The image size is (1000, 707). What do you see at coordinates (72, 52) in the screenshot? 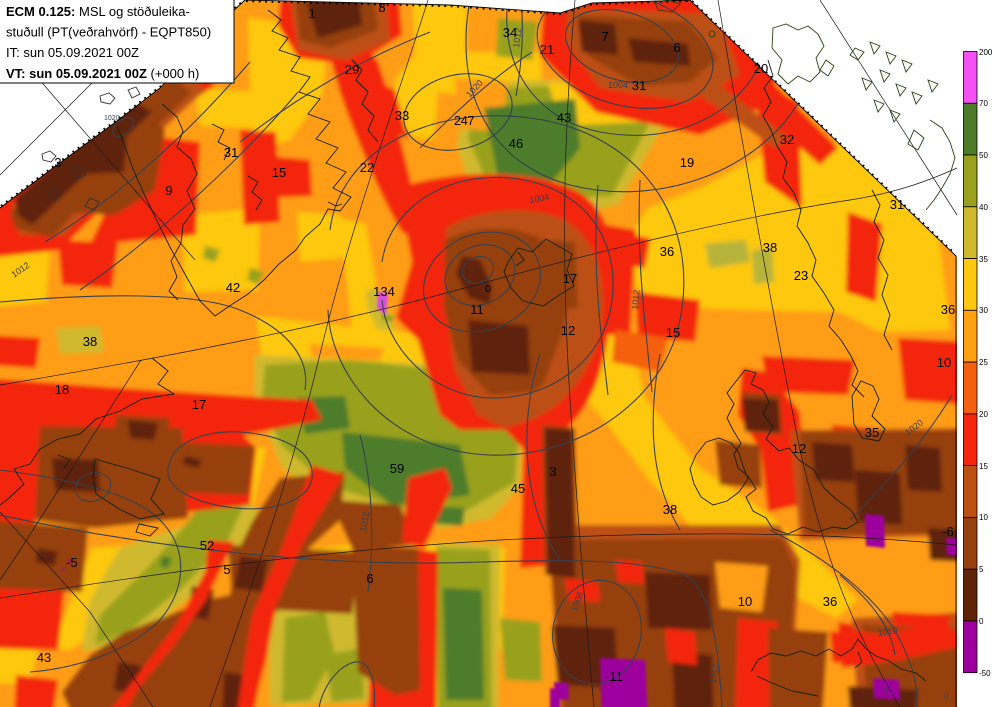
I see `svg-text: IT: sun 05.09.2021 00Z` at bounding box center [72, 52].